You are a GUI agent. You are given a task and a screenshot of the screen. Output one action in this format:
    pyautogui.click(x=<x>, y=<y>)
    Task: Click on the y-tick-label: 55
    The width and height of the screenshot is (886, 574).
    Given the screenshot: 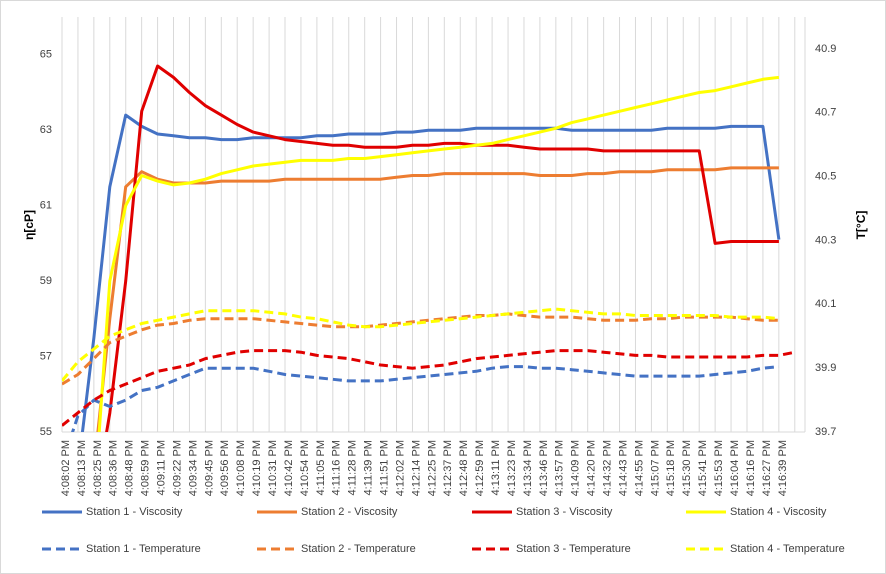 What is the action you would take?
    pyautogui.click(x=46, y=432)
    